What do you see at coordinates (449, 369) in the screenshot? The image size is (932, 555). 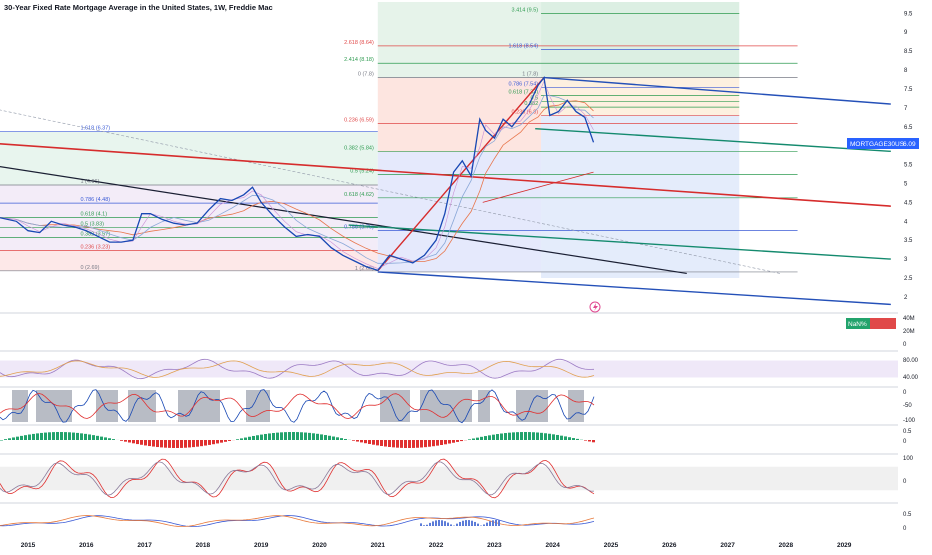 I see `rsi-panel-band` at bounding box center [449, 369].